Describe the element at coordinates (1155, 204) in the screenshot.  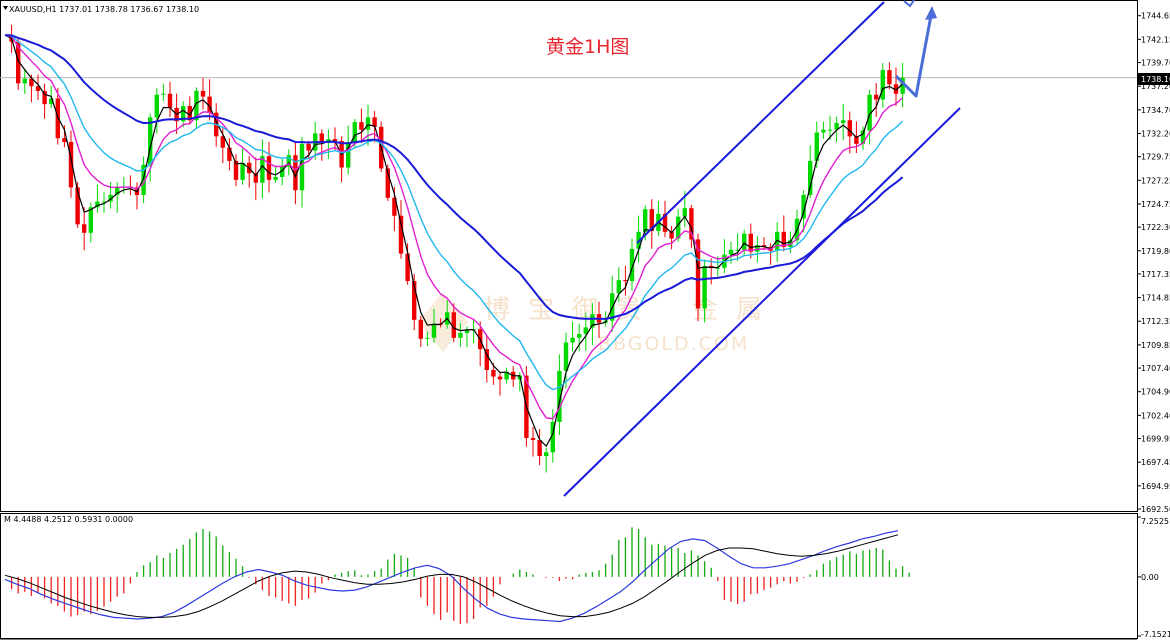
I see `price-tick-label: 1724.75` at that location.